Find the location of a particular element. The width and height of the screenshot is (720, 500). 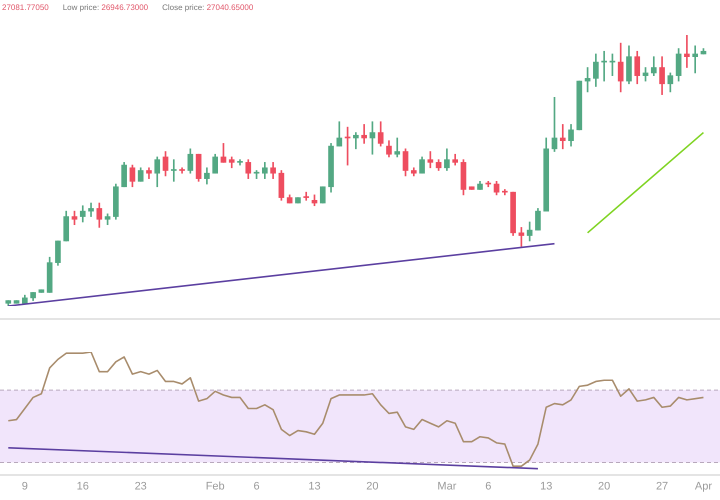

text: Low price: 26946.73000 is located at coordinates (105, 7).